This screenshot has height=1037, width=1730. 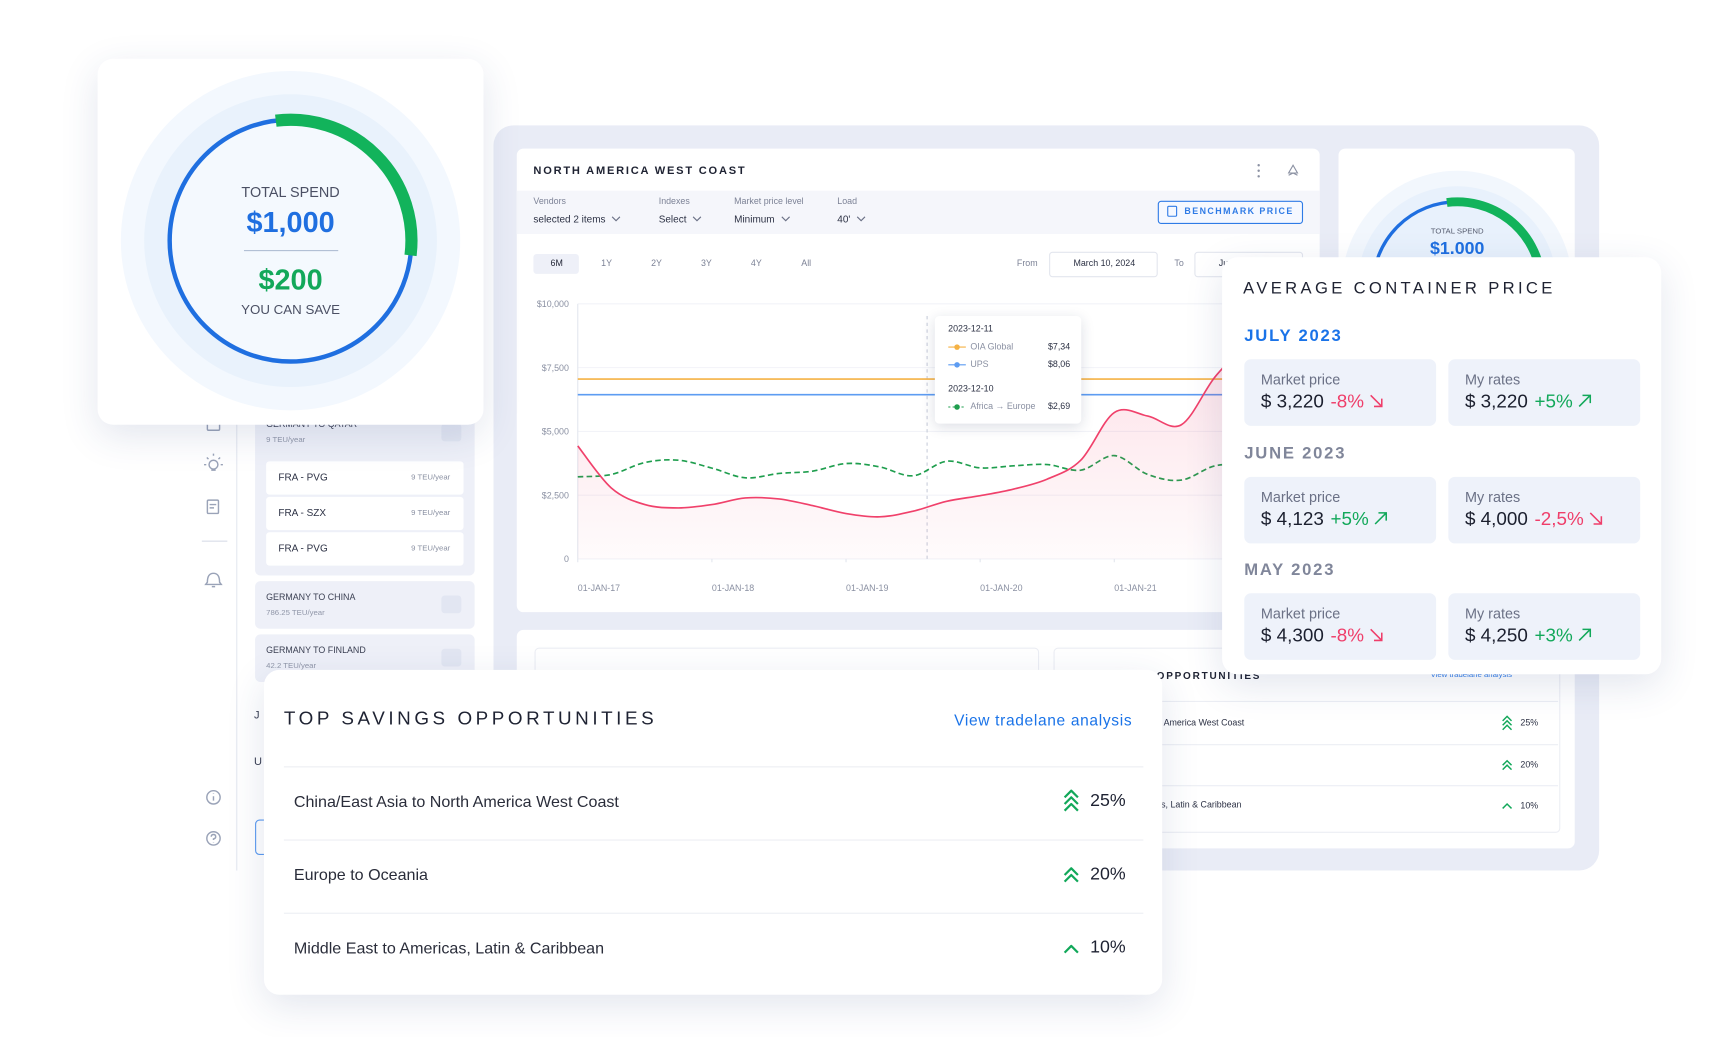 I want to click on tooltip-date: 2023-12-11, so click(x=970, y=328).